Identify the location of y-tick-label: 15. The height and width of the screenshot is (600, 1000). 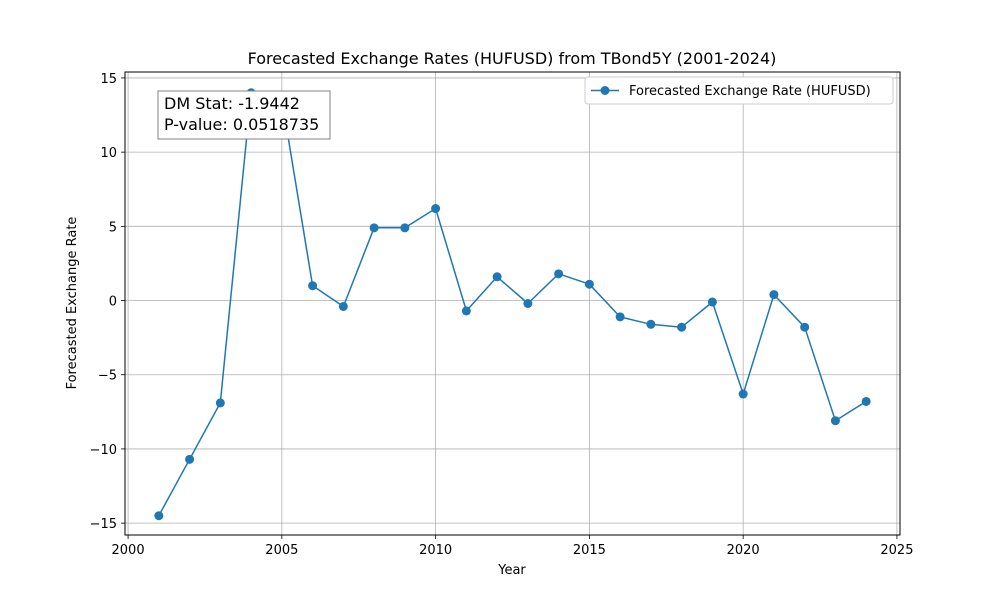
(108, 79).